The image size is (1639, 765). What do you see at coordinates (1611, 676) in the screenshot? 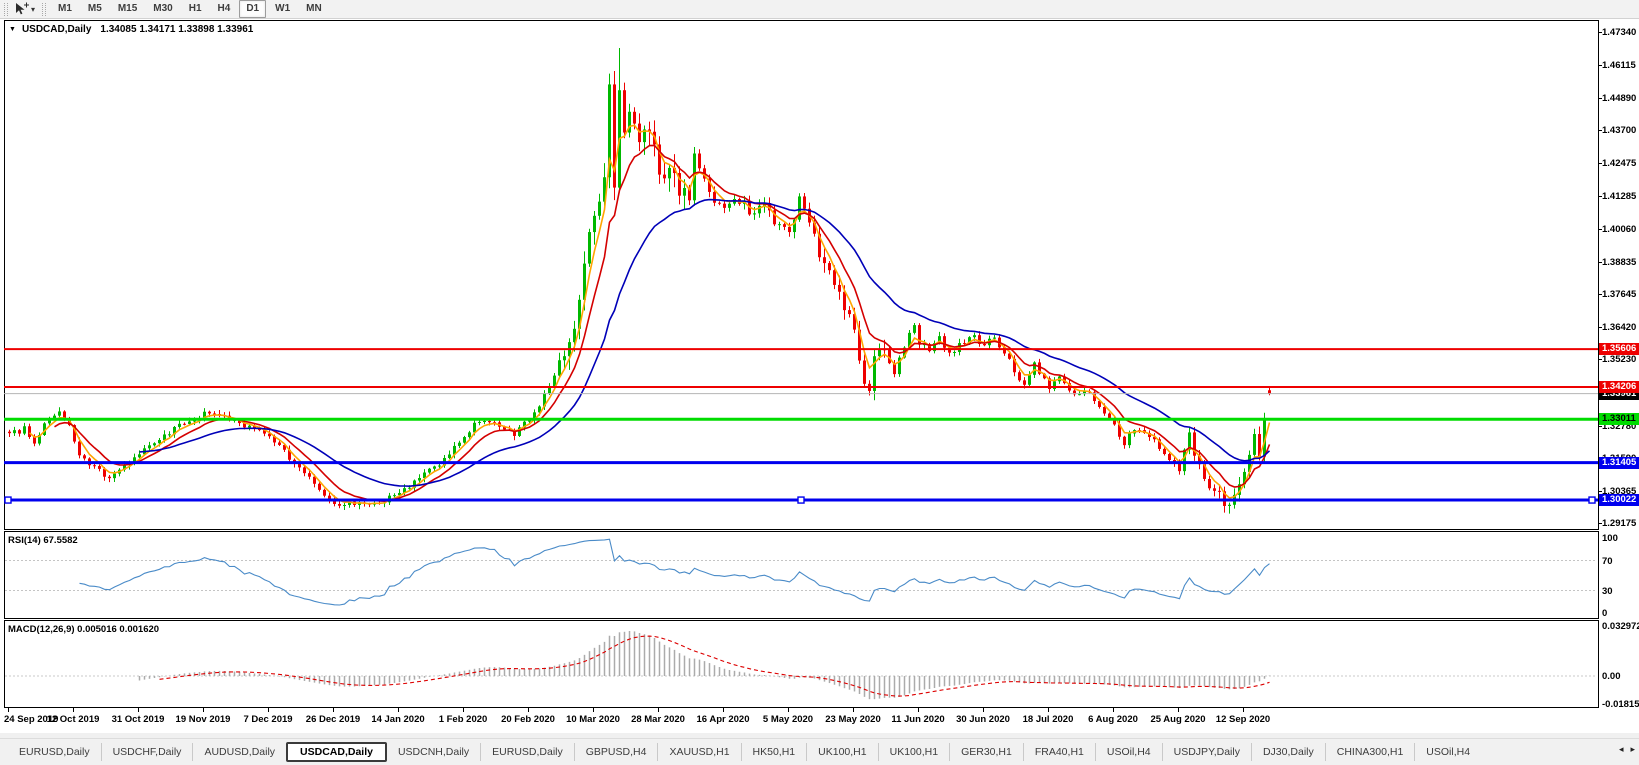
I see `macd-axis-label: 0.00` at bounding box center [1611, 676].